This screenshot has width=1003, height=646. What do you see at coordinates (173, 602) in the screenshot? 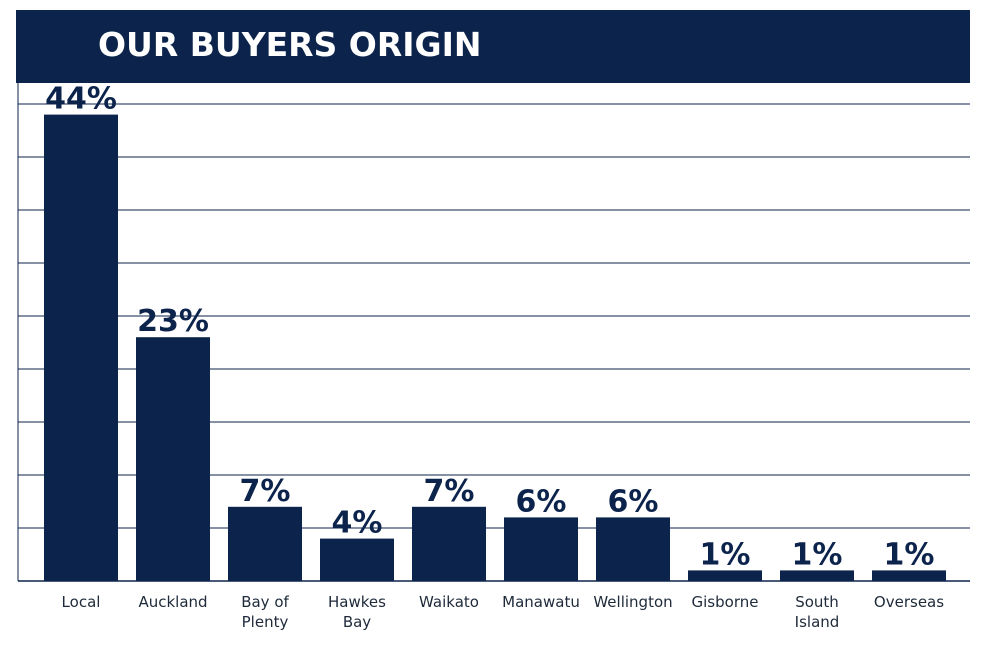
I see `category-label: Auckland` at bounding box center [173, 602].